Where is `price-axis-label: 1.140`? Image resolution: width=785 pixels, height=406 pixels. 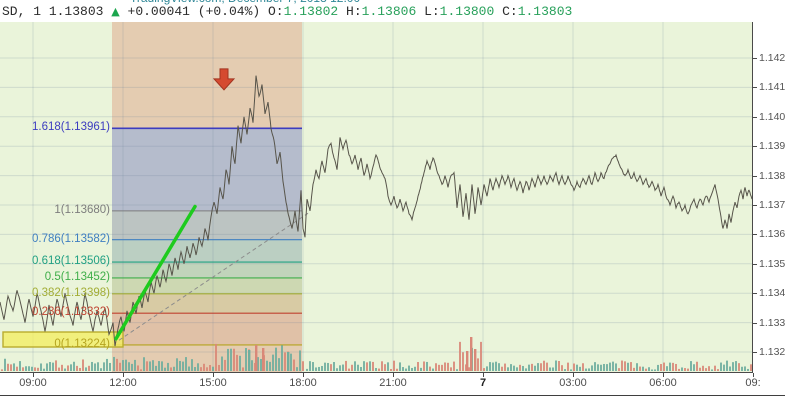
price-axis-label: 1.140 is located at coordinates (772, 116).